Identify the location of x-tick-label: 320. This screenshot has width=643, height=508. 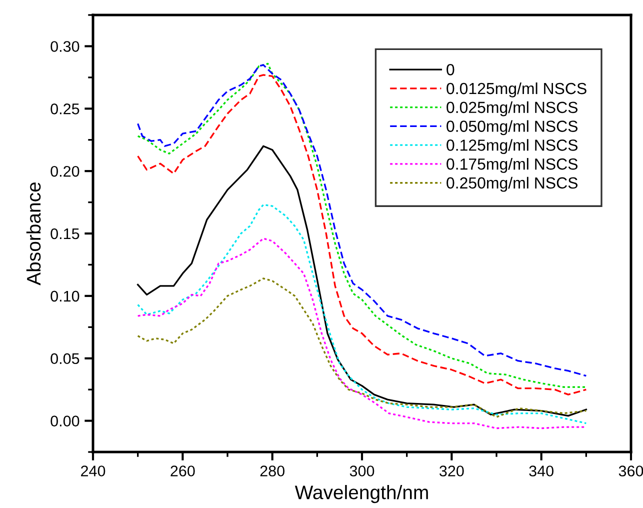
(452, 471).